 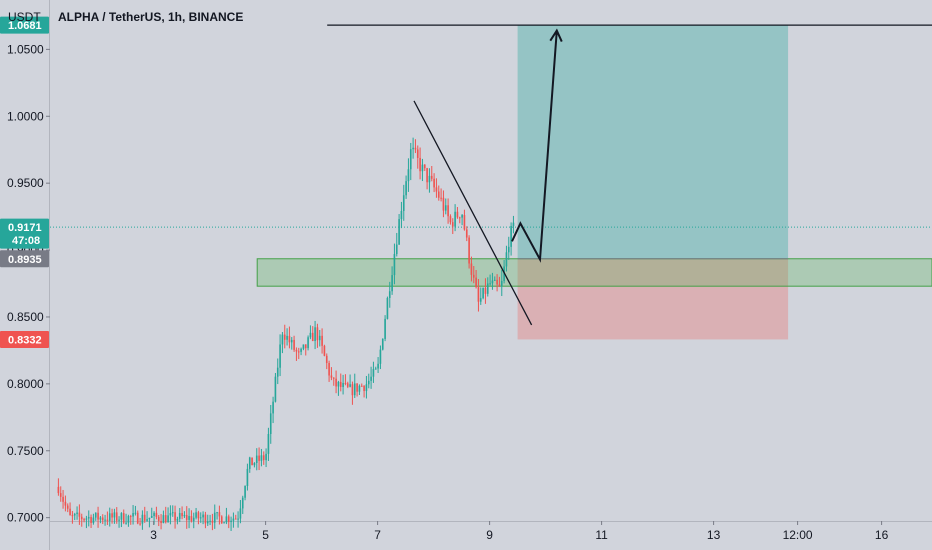 I want to click on price-tick-label: 0.7500, so click(x=25, y=451).